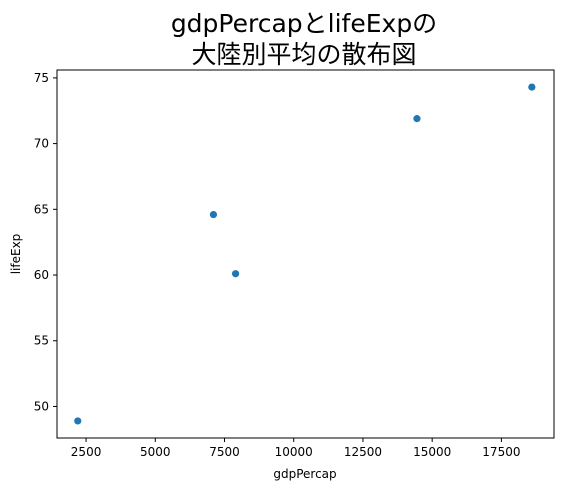 This screenshot has width=561, height=491. What do you see at coordinates (501, 452) in the screenshot?
I see `x-tick-label: 17500` at bounding box center [501, 452].